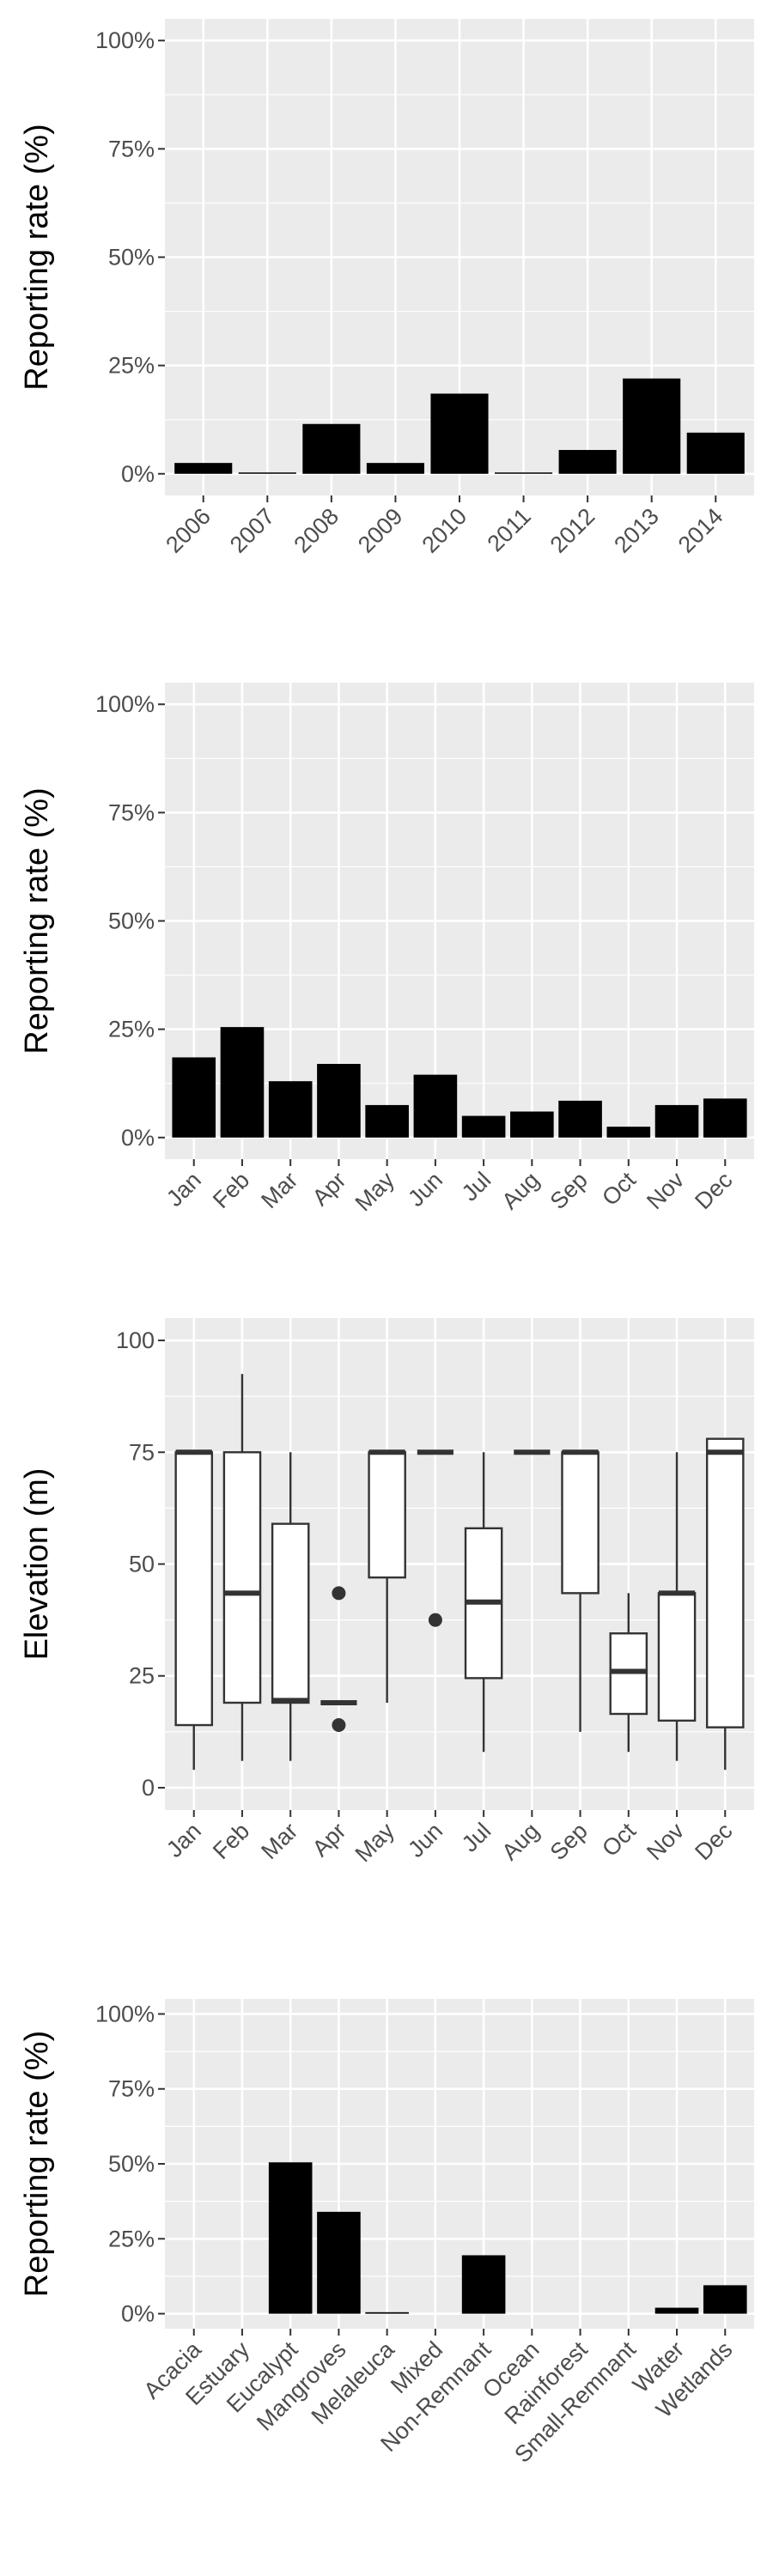 The height and width of the screenshot is (2576, 773). Describe the element at coordinates (395, 468) in the screenshot. I see `bar-2009` at that location.